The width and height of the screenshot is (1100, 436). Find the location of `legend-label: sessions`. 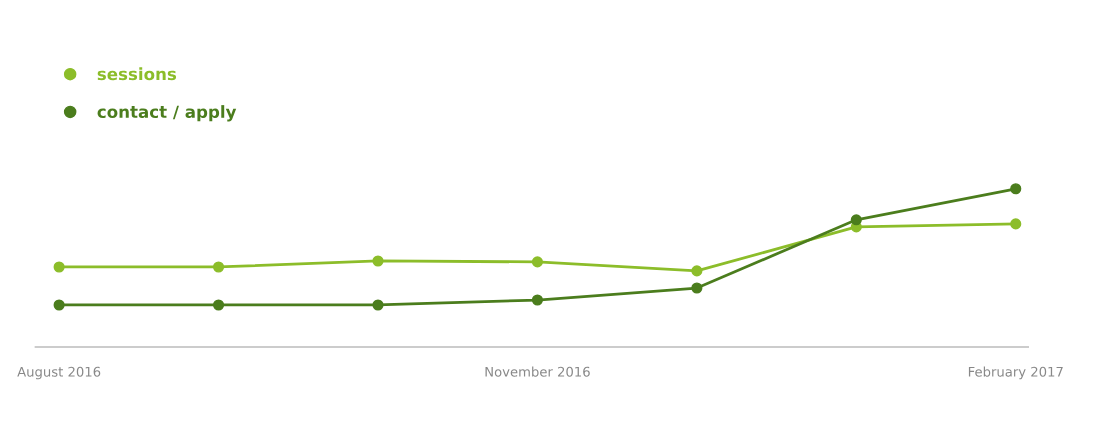

legend-label: sessions is located at coordinates (137, 74).